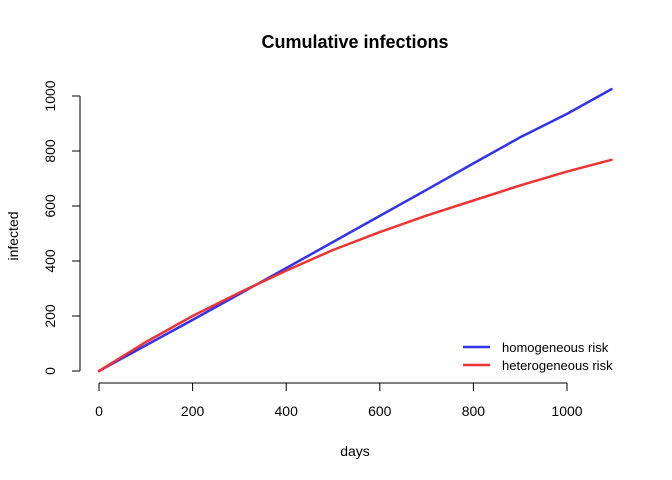 The width and height of the screenshot is (672, 480). Describe the element at coordinates (557, 365) in the screenshot. I see `legend-label: heterogeneous risk` at that location.